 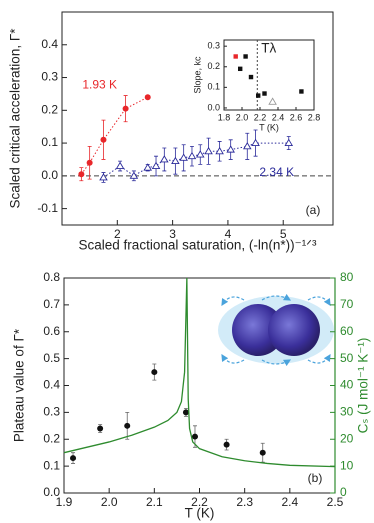 I want to click on y2-tick-label: 70, so click(x=347, y=304).